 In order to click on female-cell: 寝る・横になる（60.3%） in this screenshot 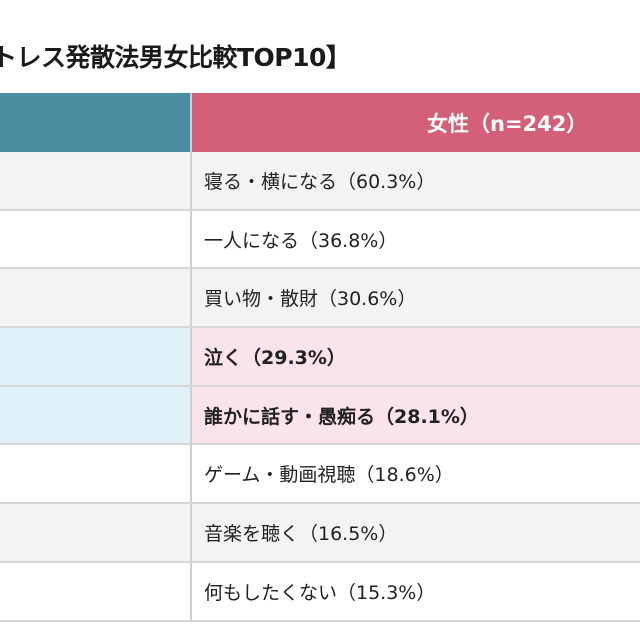, I will do `click(416, 180)`.